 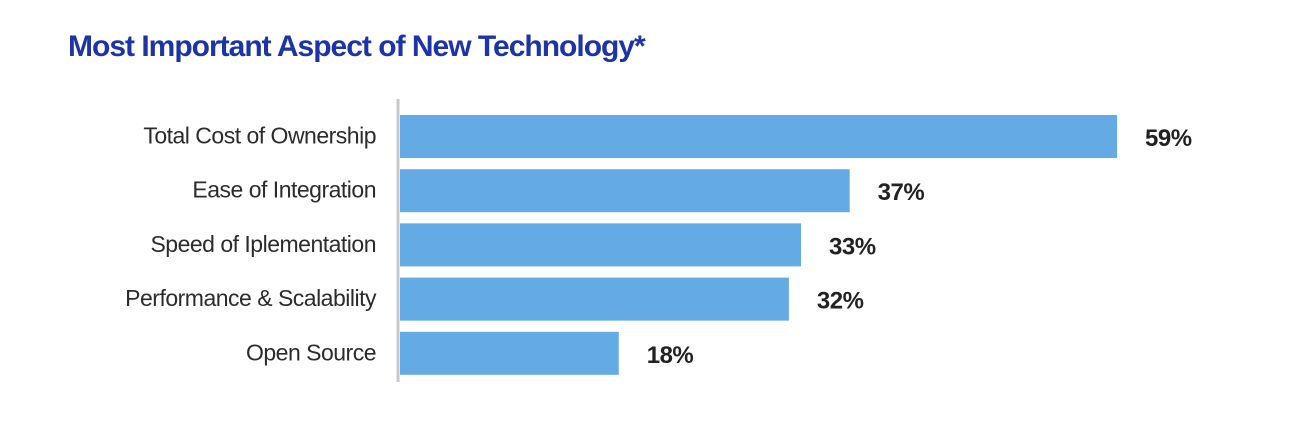 What do you see at coordinates (251, 298) in the screenshot?
I see `category-label-performance-scalability: Performance & Scalability` at bounding box center [251, 298].